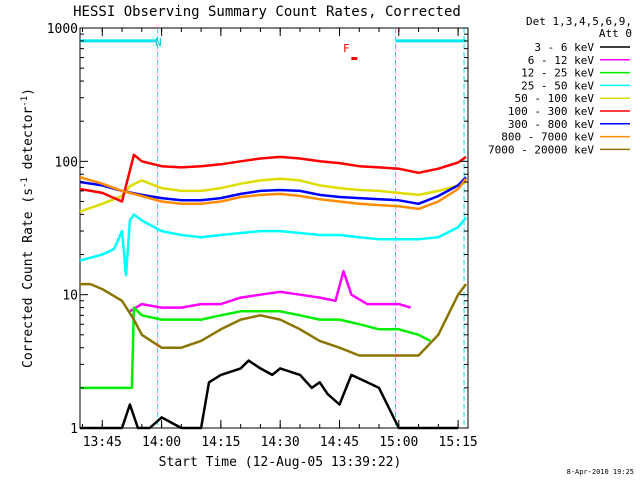  I want to click on night-marker-label: N, so click(158, 42).